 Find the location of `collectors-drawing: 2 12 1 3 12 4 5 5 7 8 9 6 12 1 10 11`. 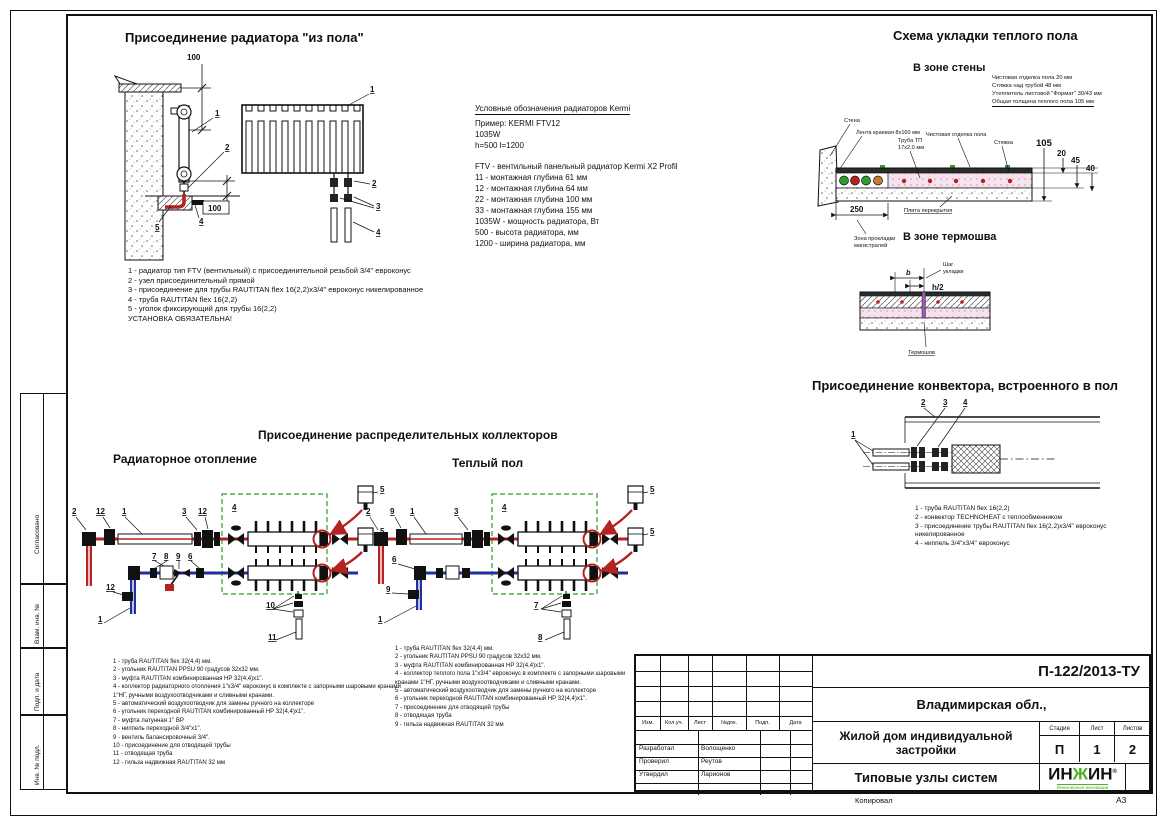

collectors-drawing: 2 12 1 3 12 4 5 5 7 8 9 6 12 1 10 11 is located at coordinates (363, 563).